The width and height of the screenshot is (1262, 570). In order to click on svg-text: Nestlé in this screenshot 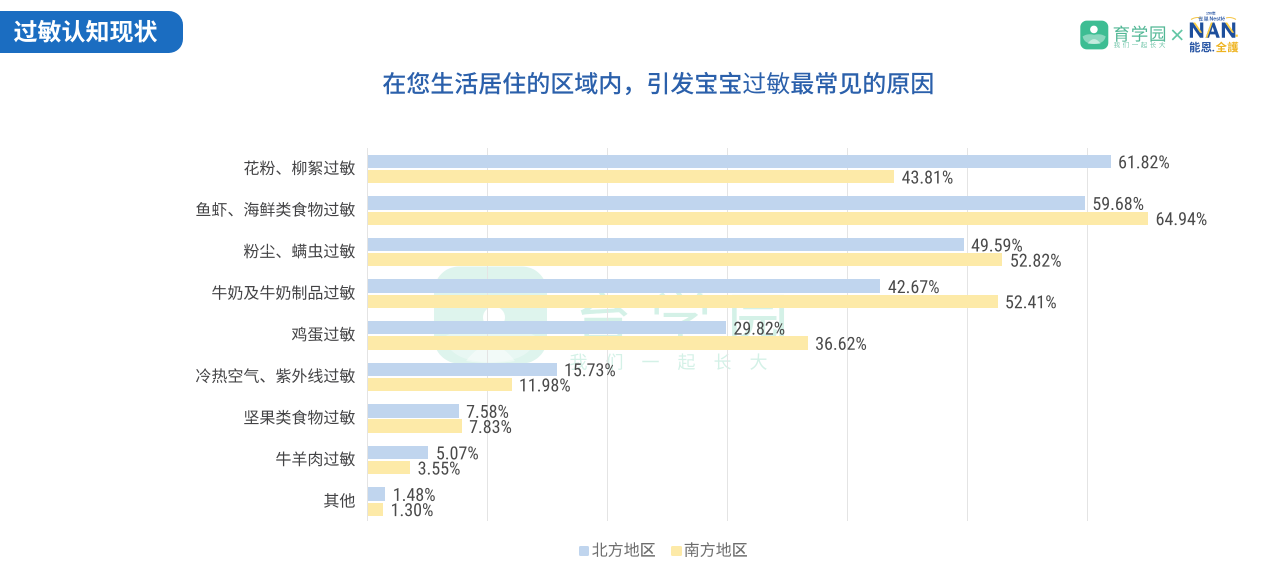, I will do `click(1218, 20)`.